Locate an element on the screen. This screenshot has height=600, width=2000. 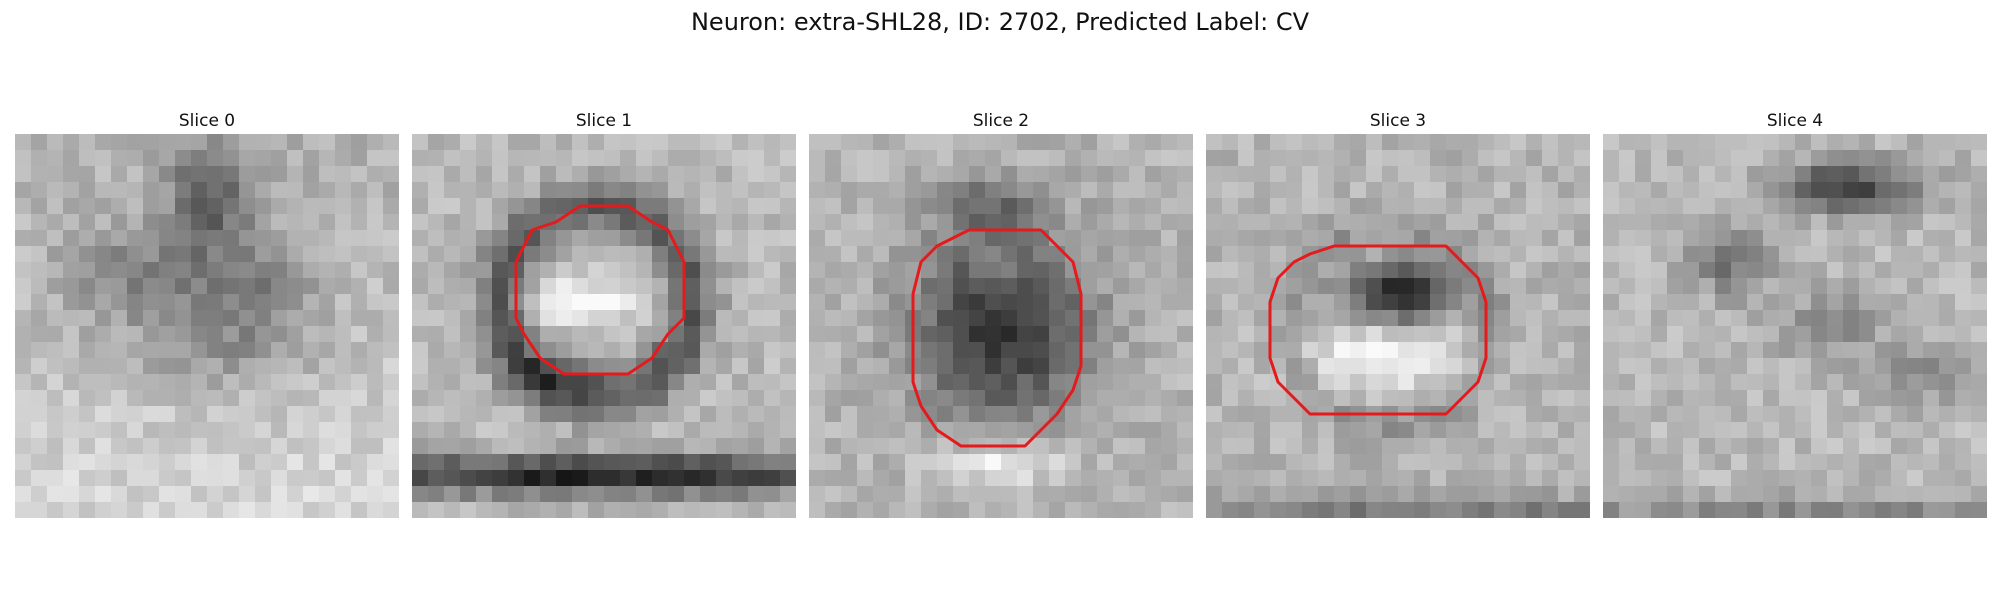
slice-panel-4: Slice 4 is located at coordinates (1795, 313).